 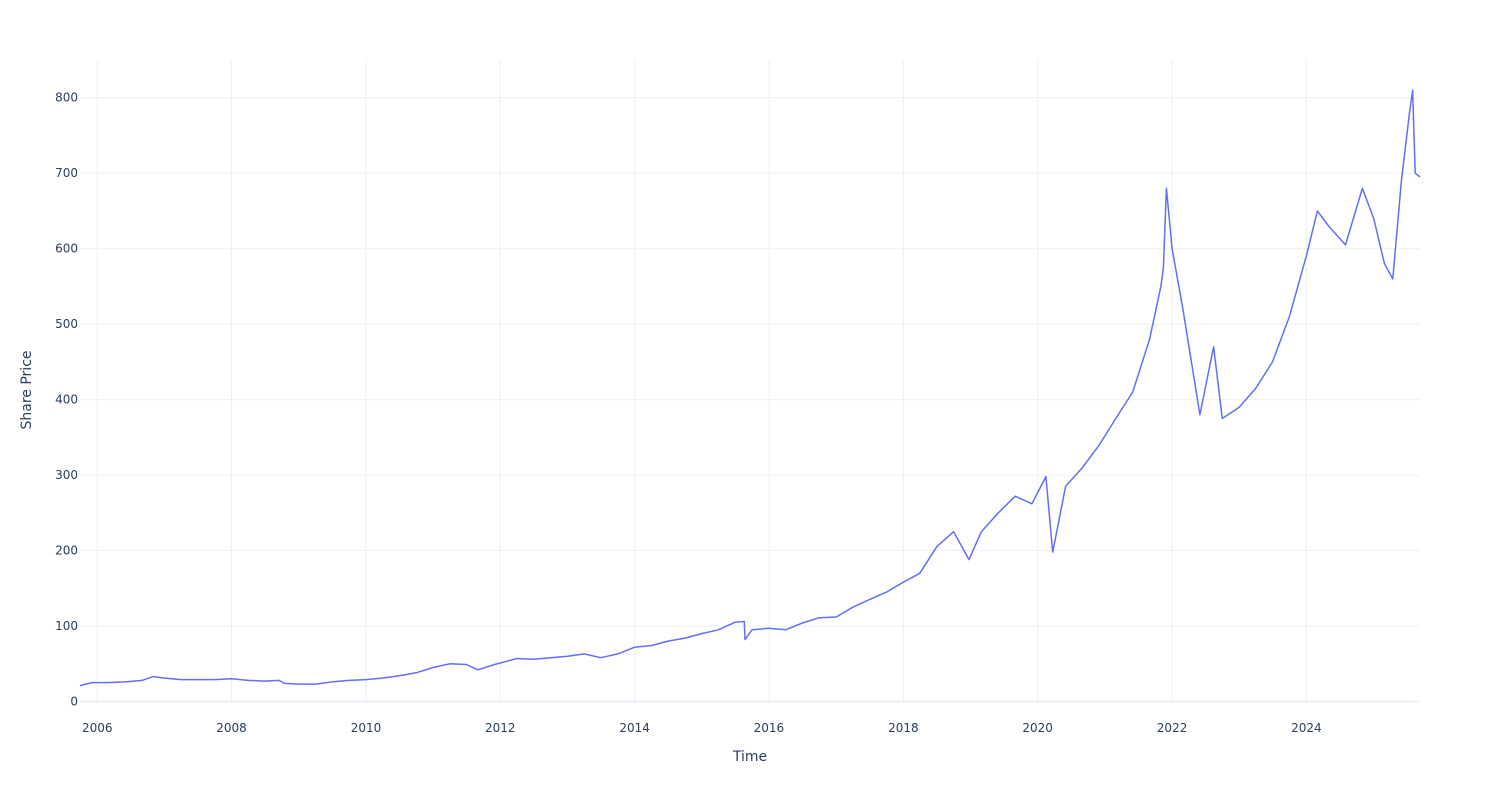 I want to click on x-axis-ticks: 2006 2008 2010 2012 2014 2016 2018 2020 2022 2024, so click(x=702, y=728).